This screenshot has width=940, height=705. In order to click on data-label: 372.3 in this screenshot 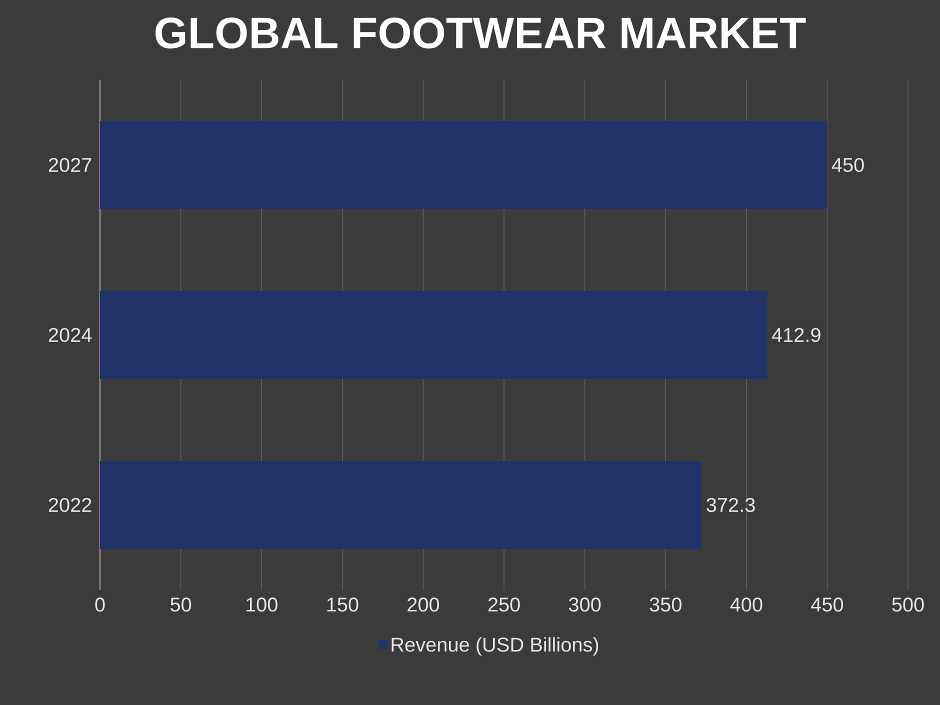, I will do `click(730, 505)`.